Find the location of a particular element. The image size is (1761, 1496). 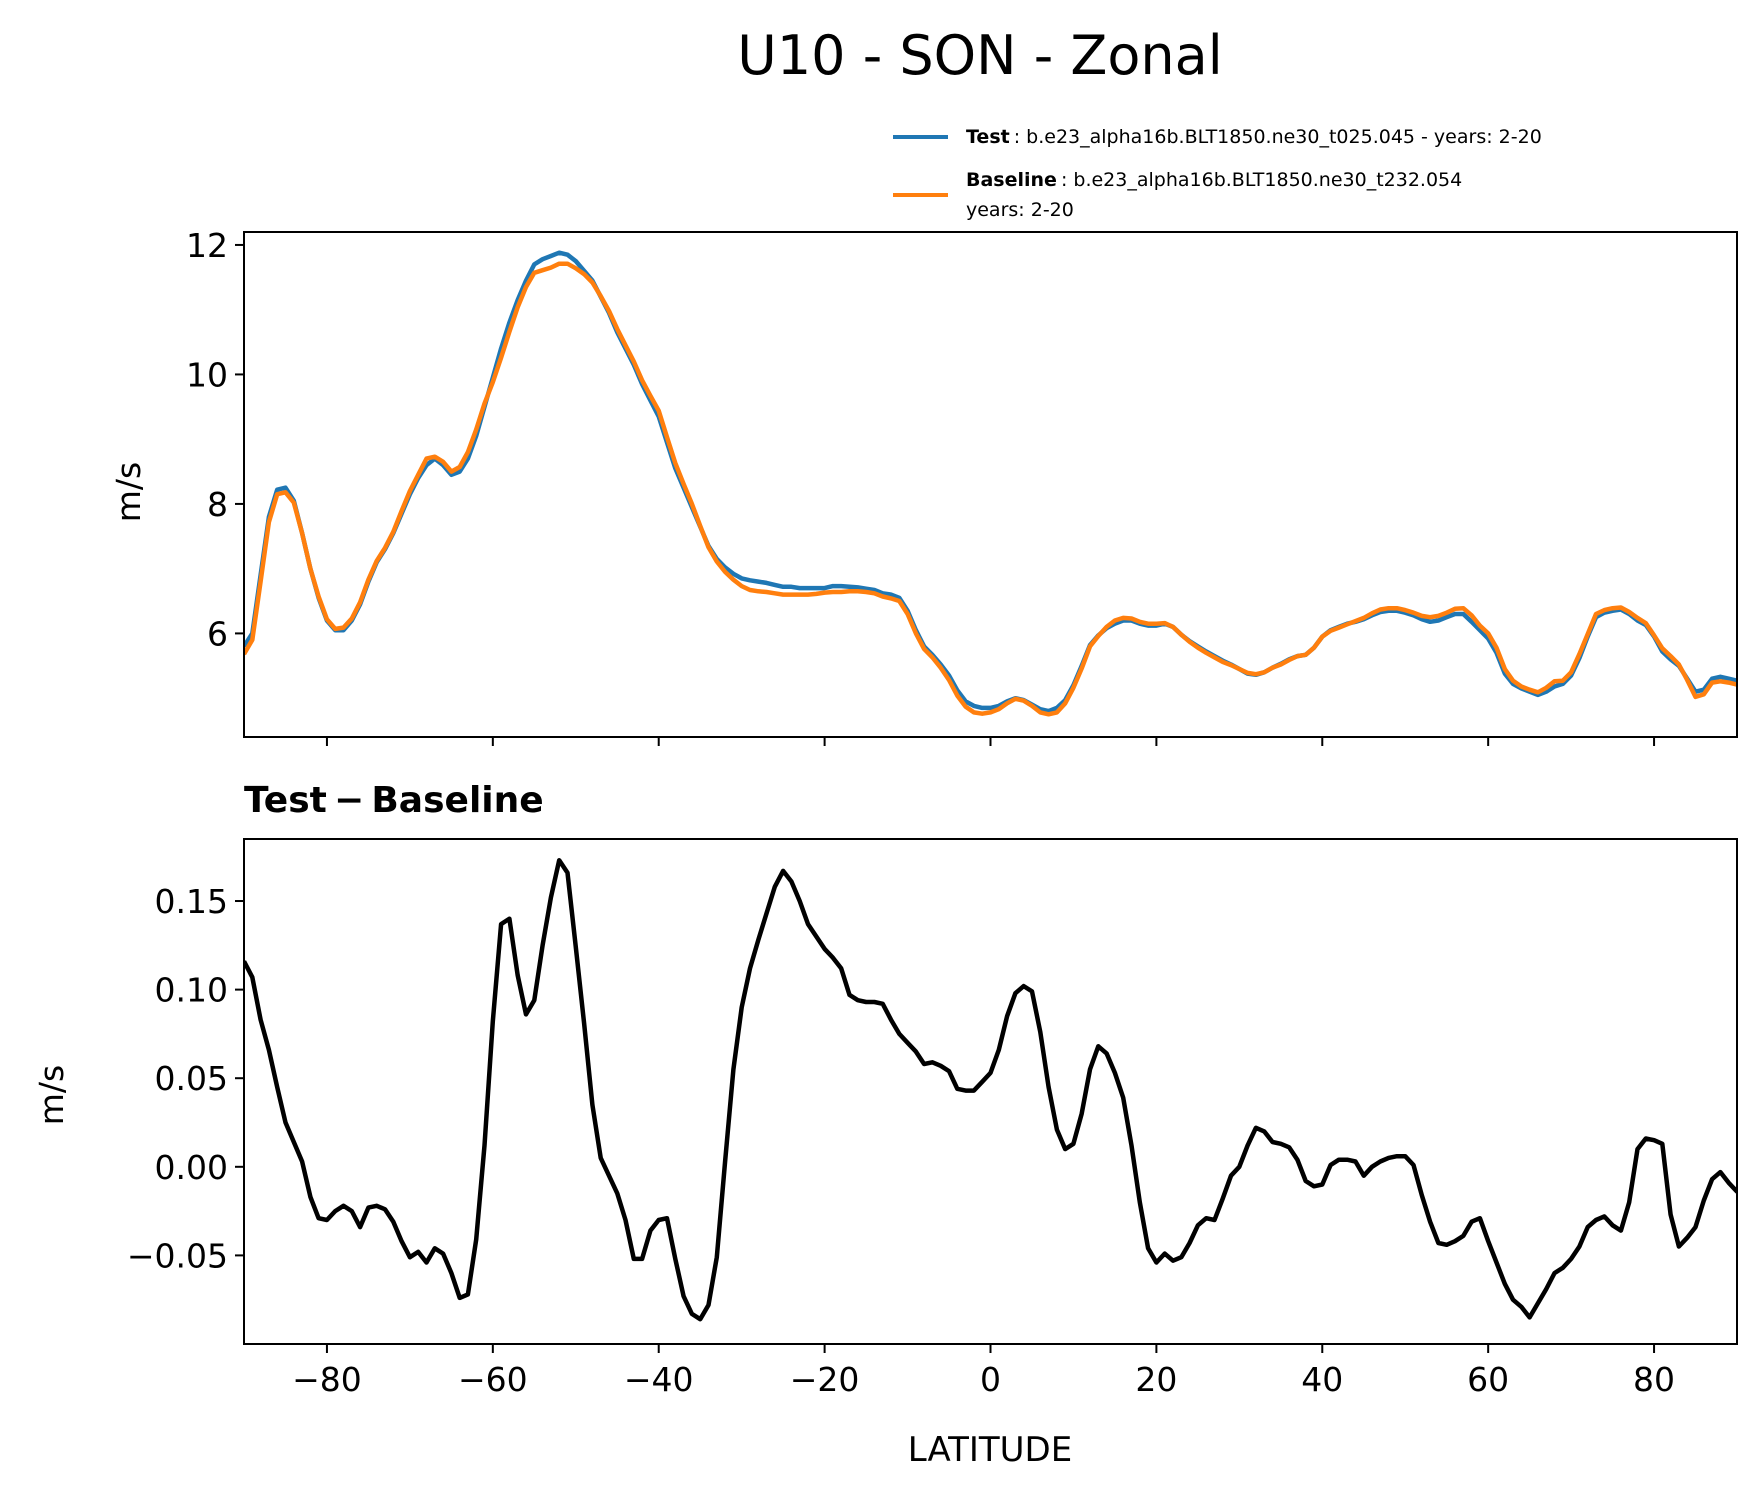

bot-ytick-label: −0.05 is located at coordinates (177, 1255).